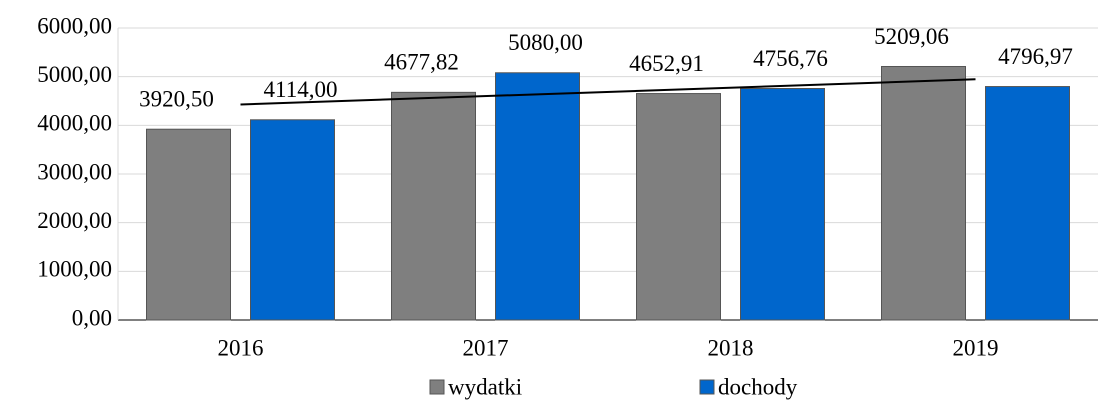  I want to click on y-tick-label: 4000,00, so click(74, 123).